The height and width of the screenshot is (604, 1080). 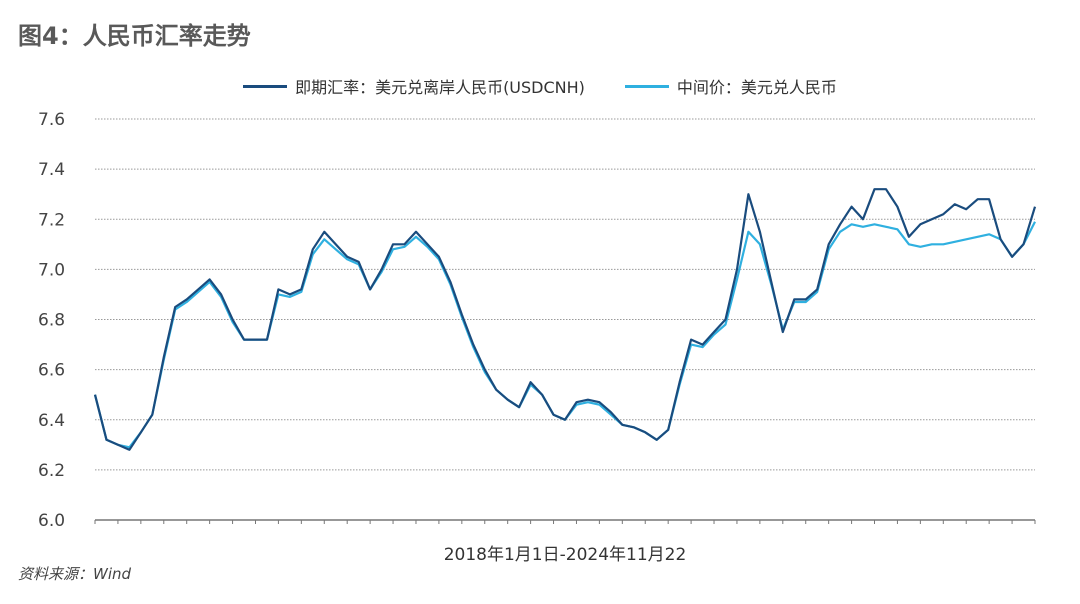 What do you see at coordinates (51, 371) in the screenshot?
I see `y-tick-label: 6.6` at bounding box center [51, 371].